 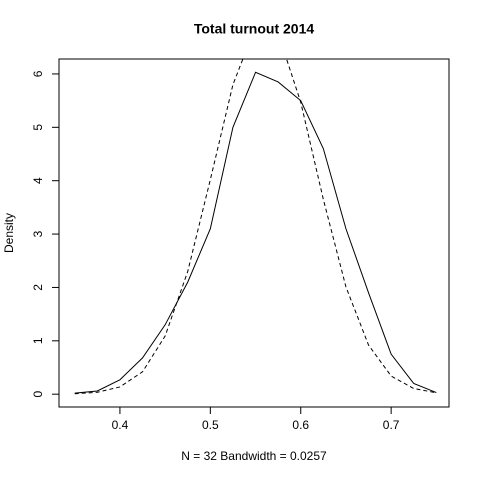 I want to click on y-tick-label: 5, so click(x=38, y=127).